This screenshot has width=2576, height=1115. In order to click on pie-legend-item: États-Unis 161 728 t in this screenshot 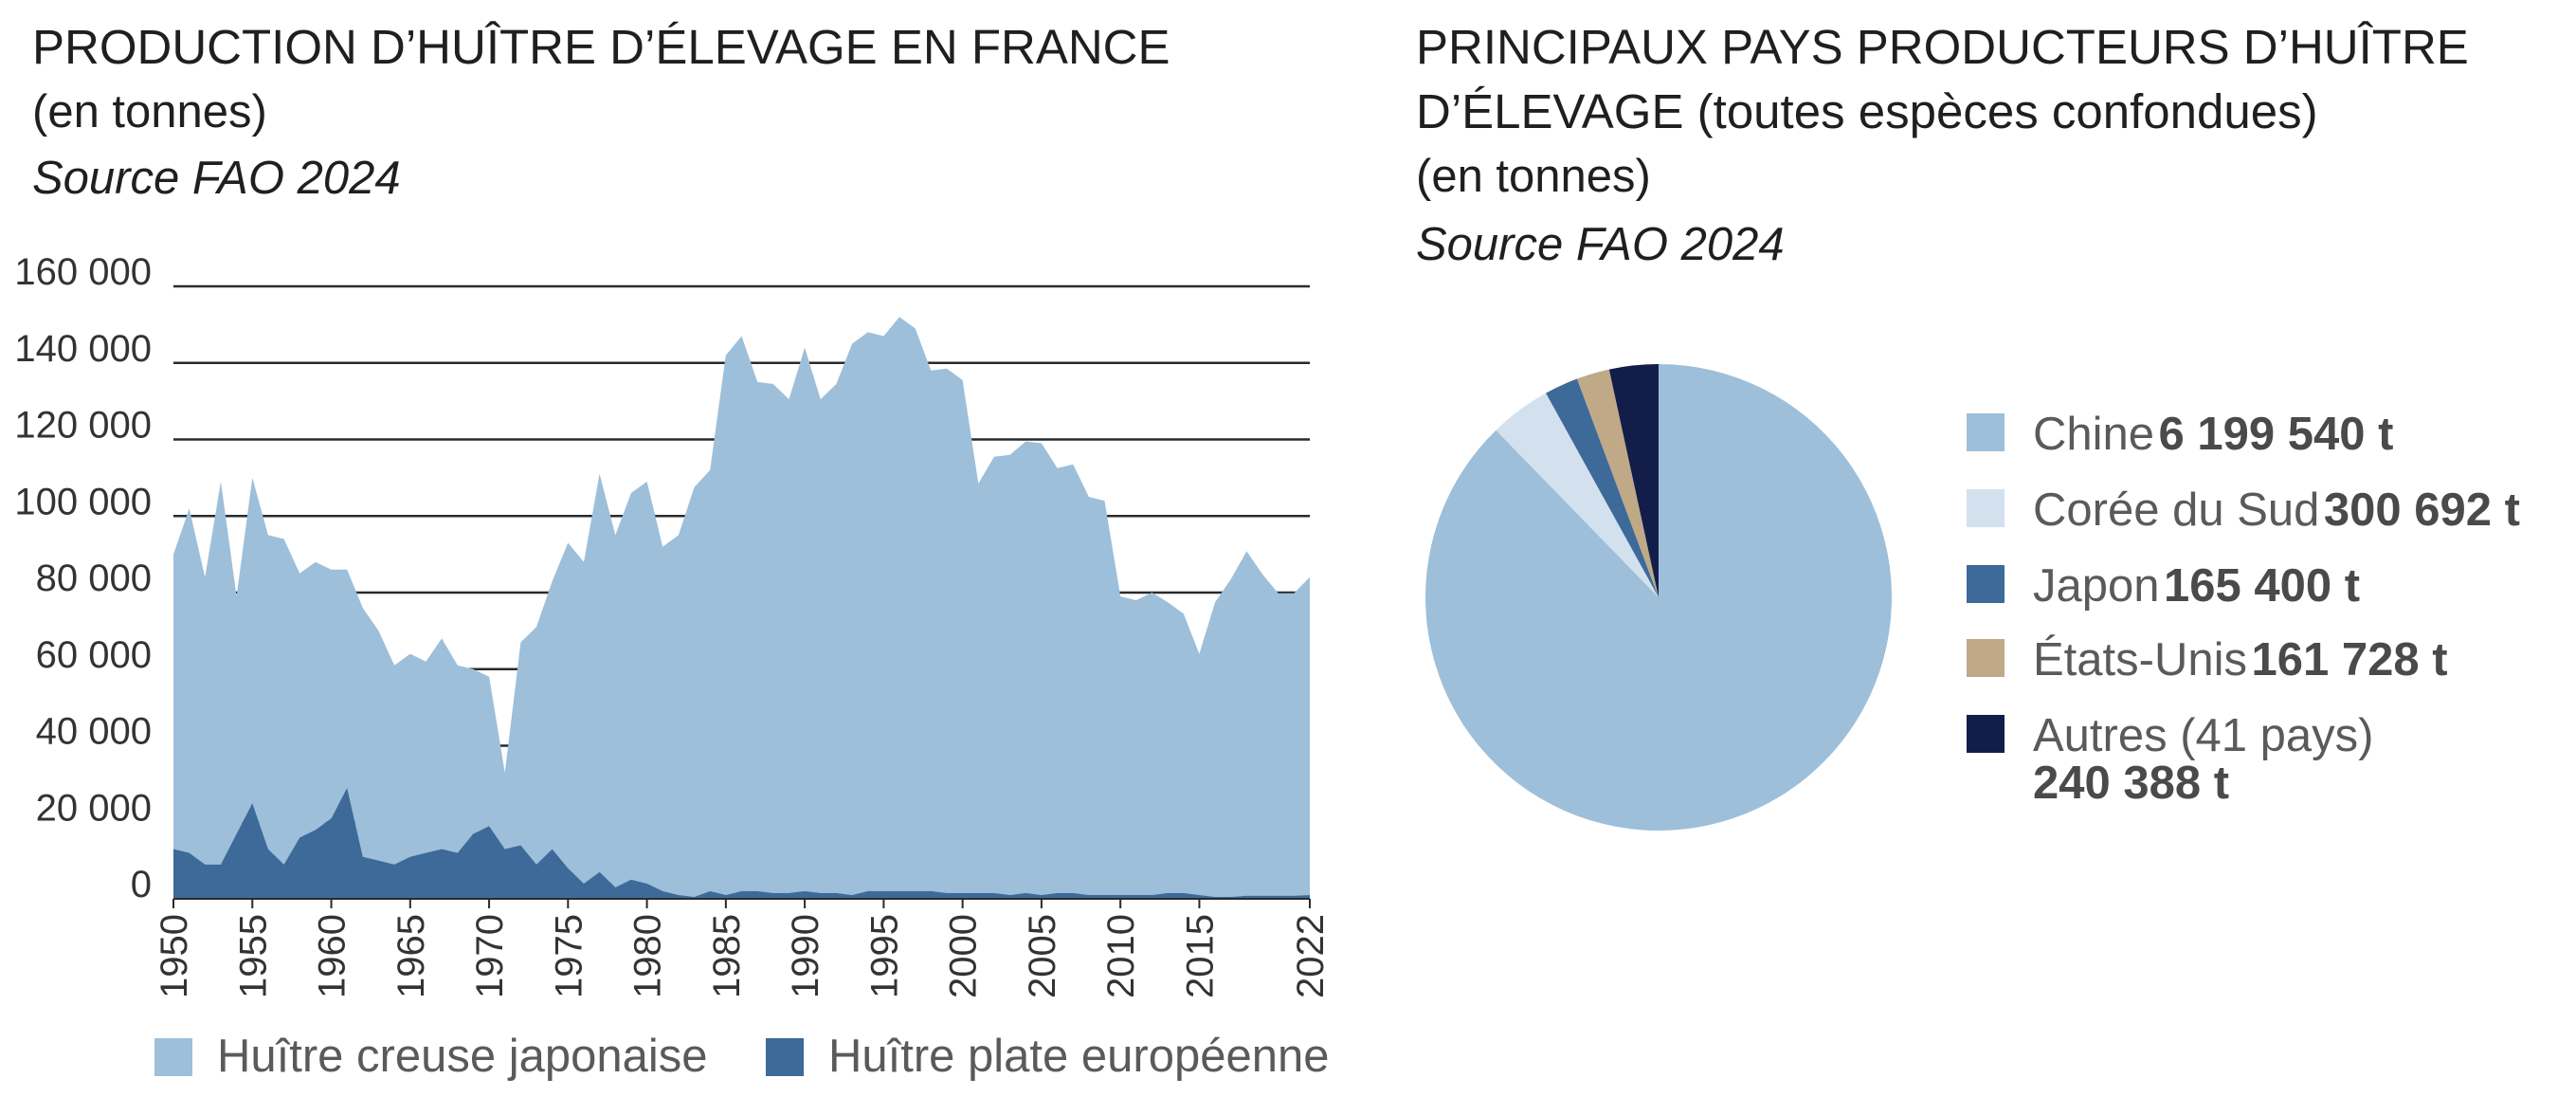, I will do `click(2207, 659)`.